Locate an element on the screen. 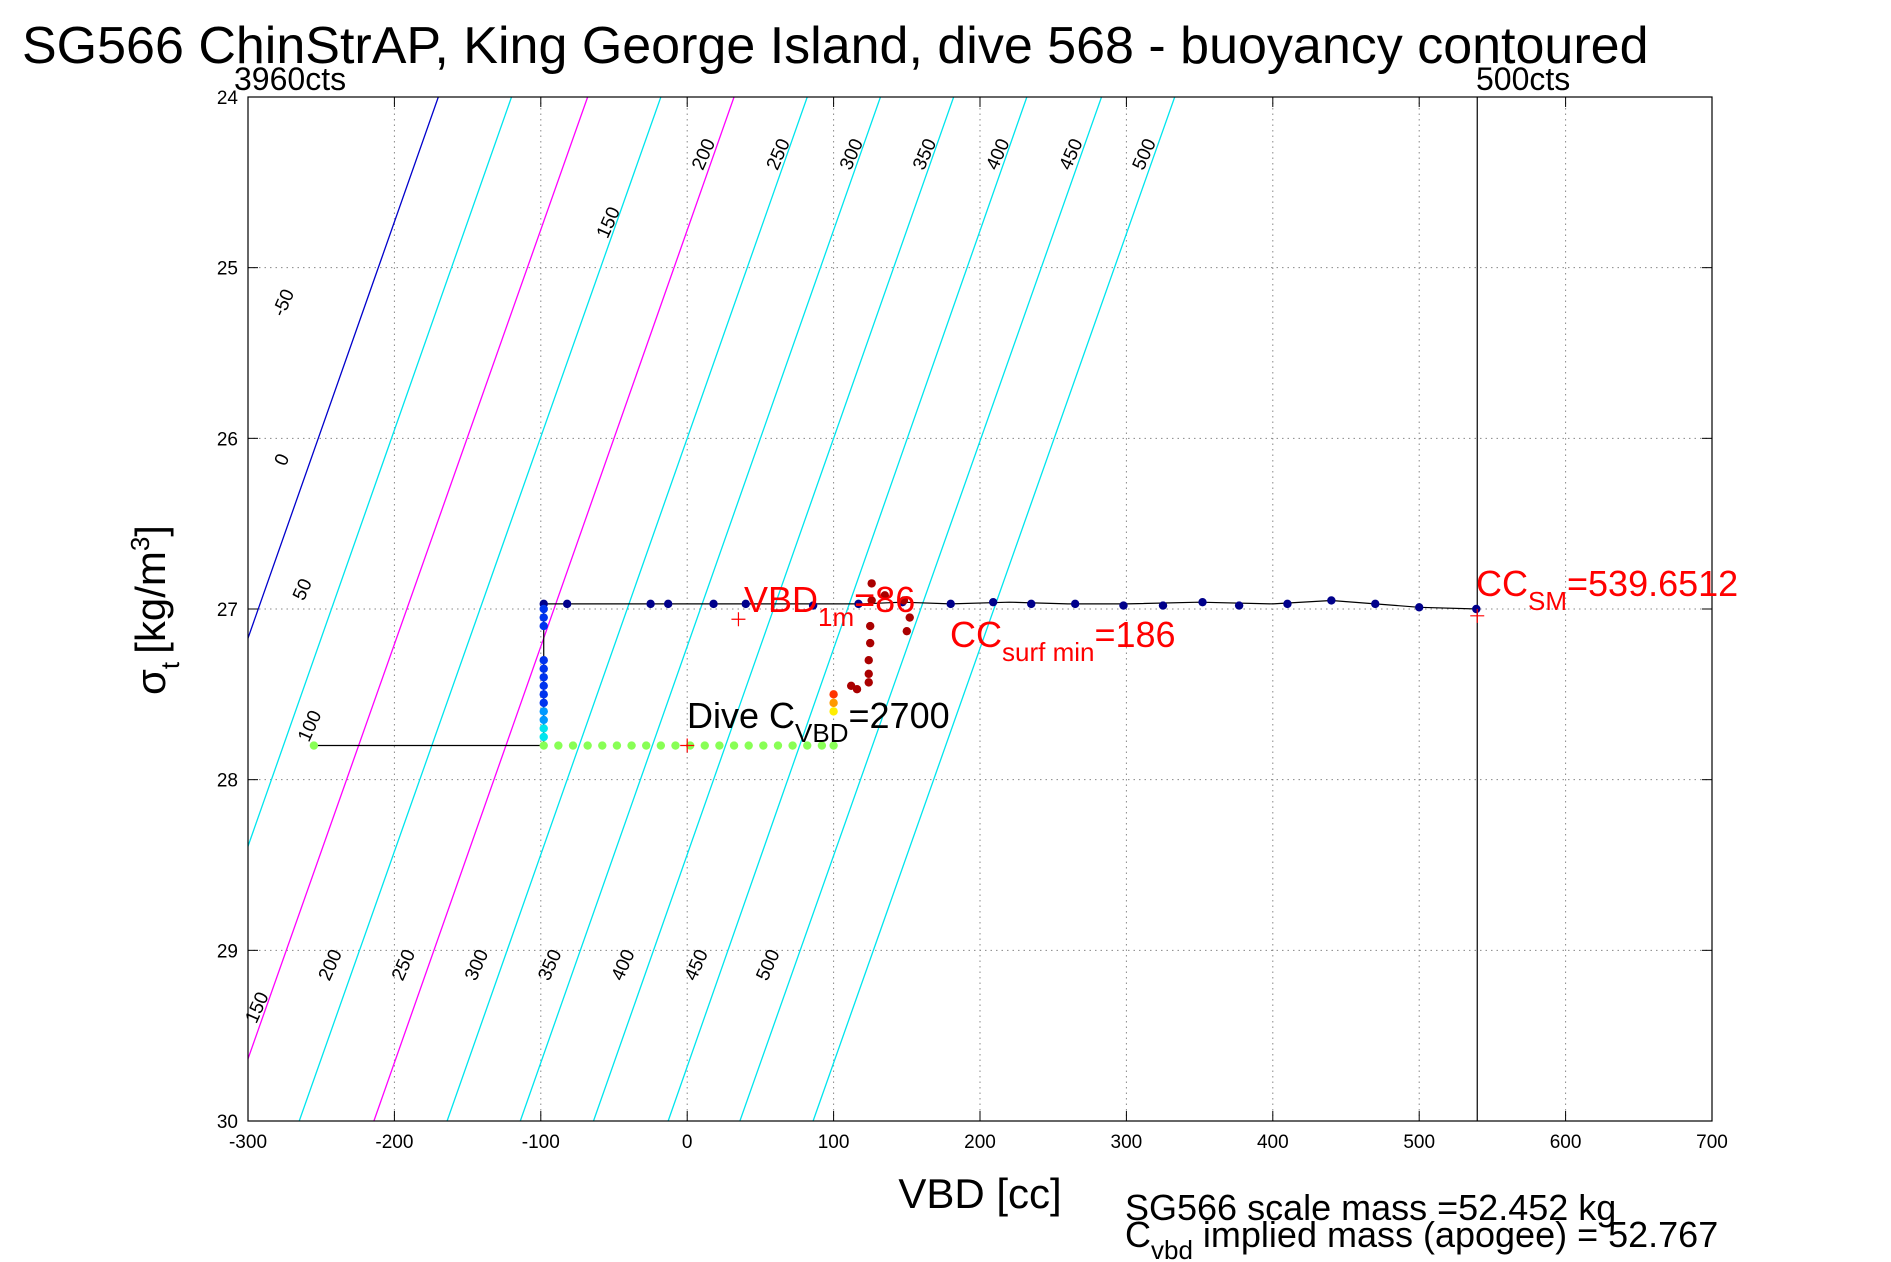 Image resolution: width=1891 pixels, height=1262 pixels. dive-cvbd-annotation: Dive CVBD=2700 is located at coordinates (818, 721).